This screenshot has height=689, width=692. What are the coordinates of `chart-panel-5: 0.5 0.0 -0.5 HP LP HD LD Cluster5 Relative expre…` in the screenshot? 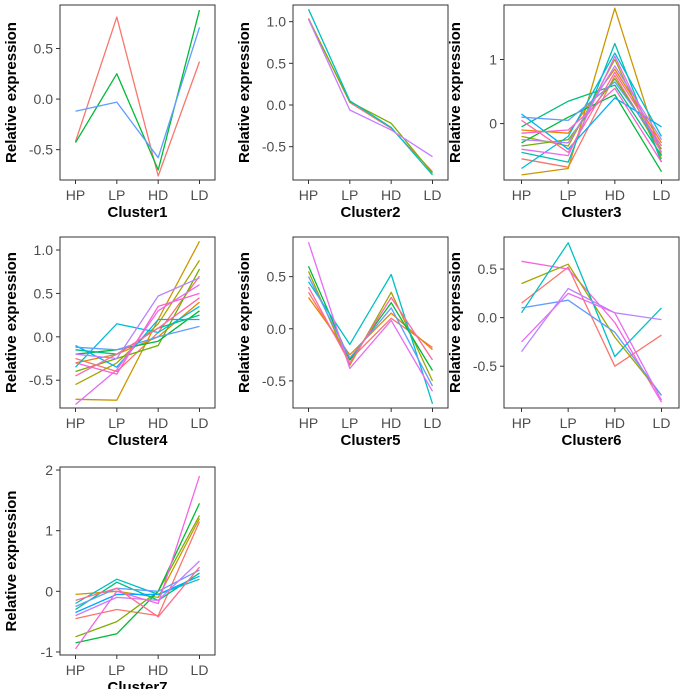 It's located at (342, 342).